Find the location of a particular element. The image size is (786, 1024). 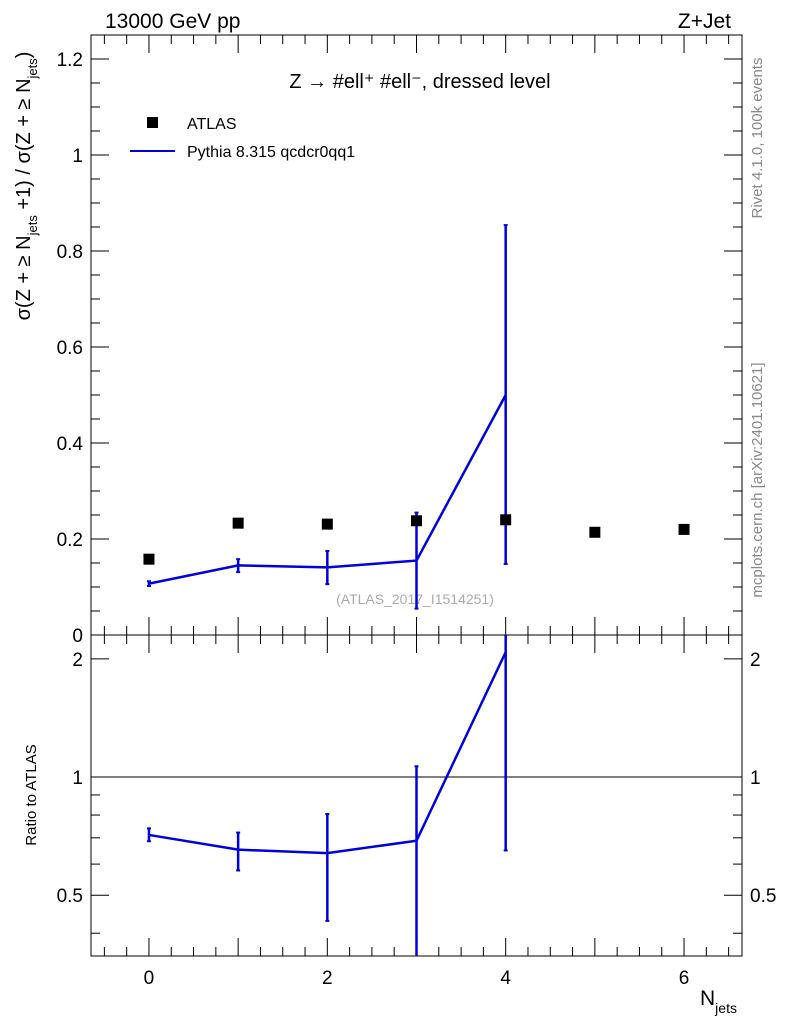

pythia-line is located at coordinates (327, 489).